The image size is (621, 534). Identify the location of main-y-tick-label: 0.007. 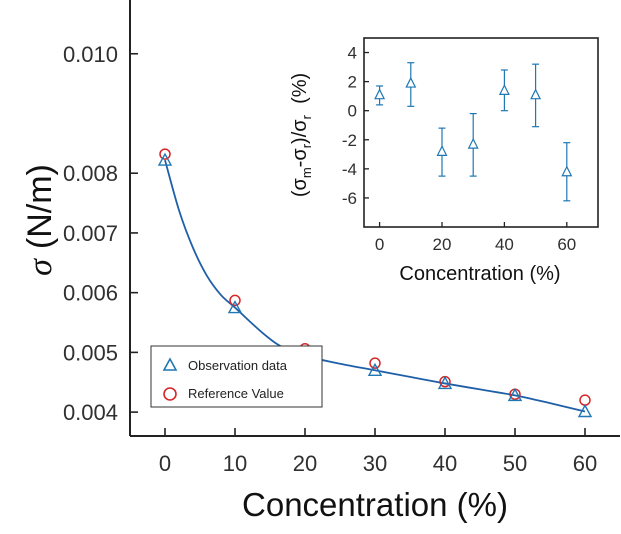
(90, 233).